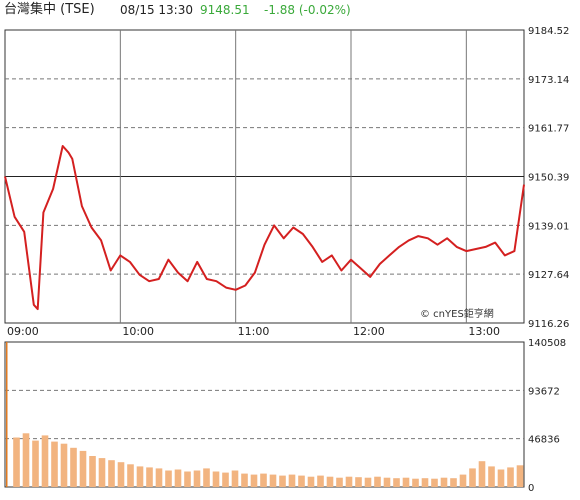  Describe the element at coordinates (457, 313) in the screenshot. I see `watermark: © cnYES鉅亨網` at that location.